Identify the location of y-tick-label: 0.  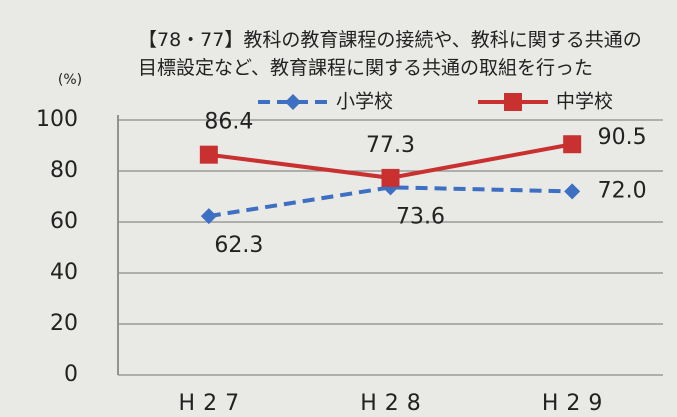
(71, 374).